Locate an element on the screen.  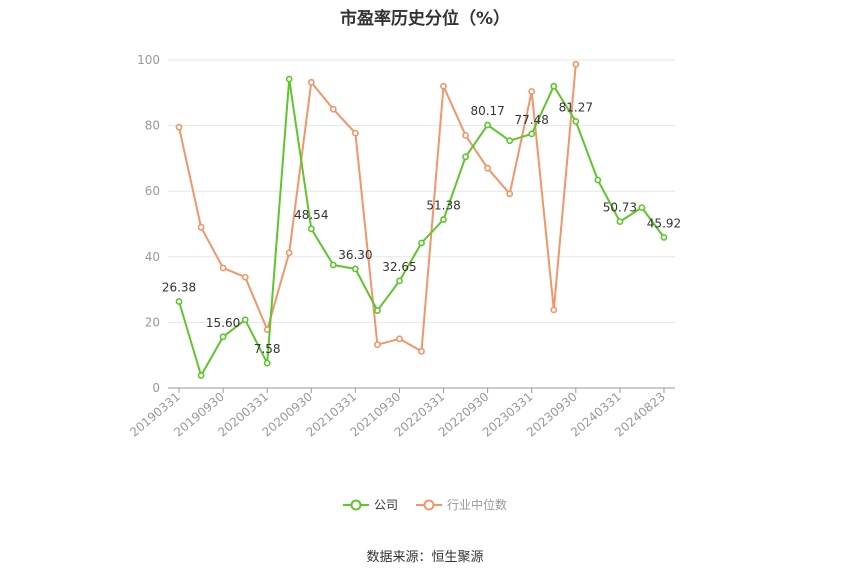
data-label: 51.38 is located at coordinates (443, 205).